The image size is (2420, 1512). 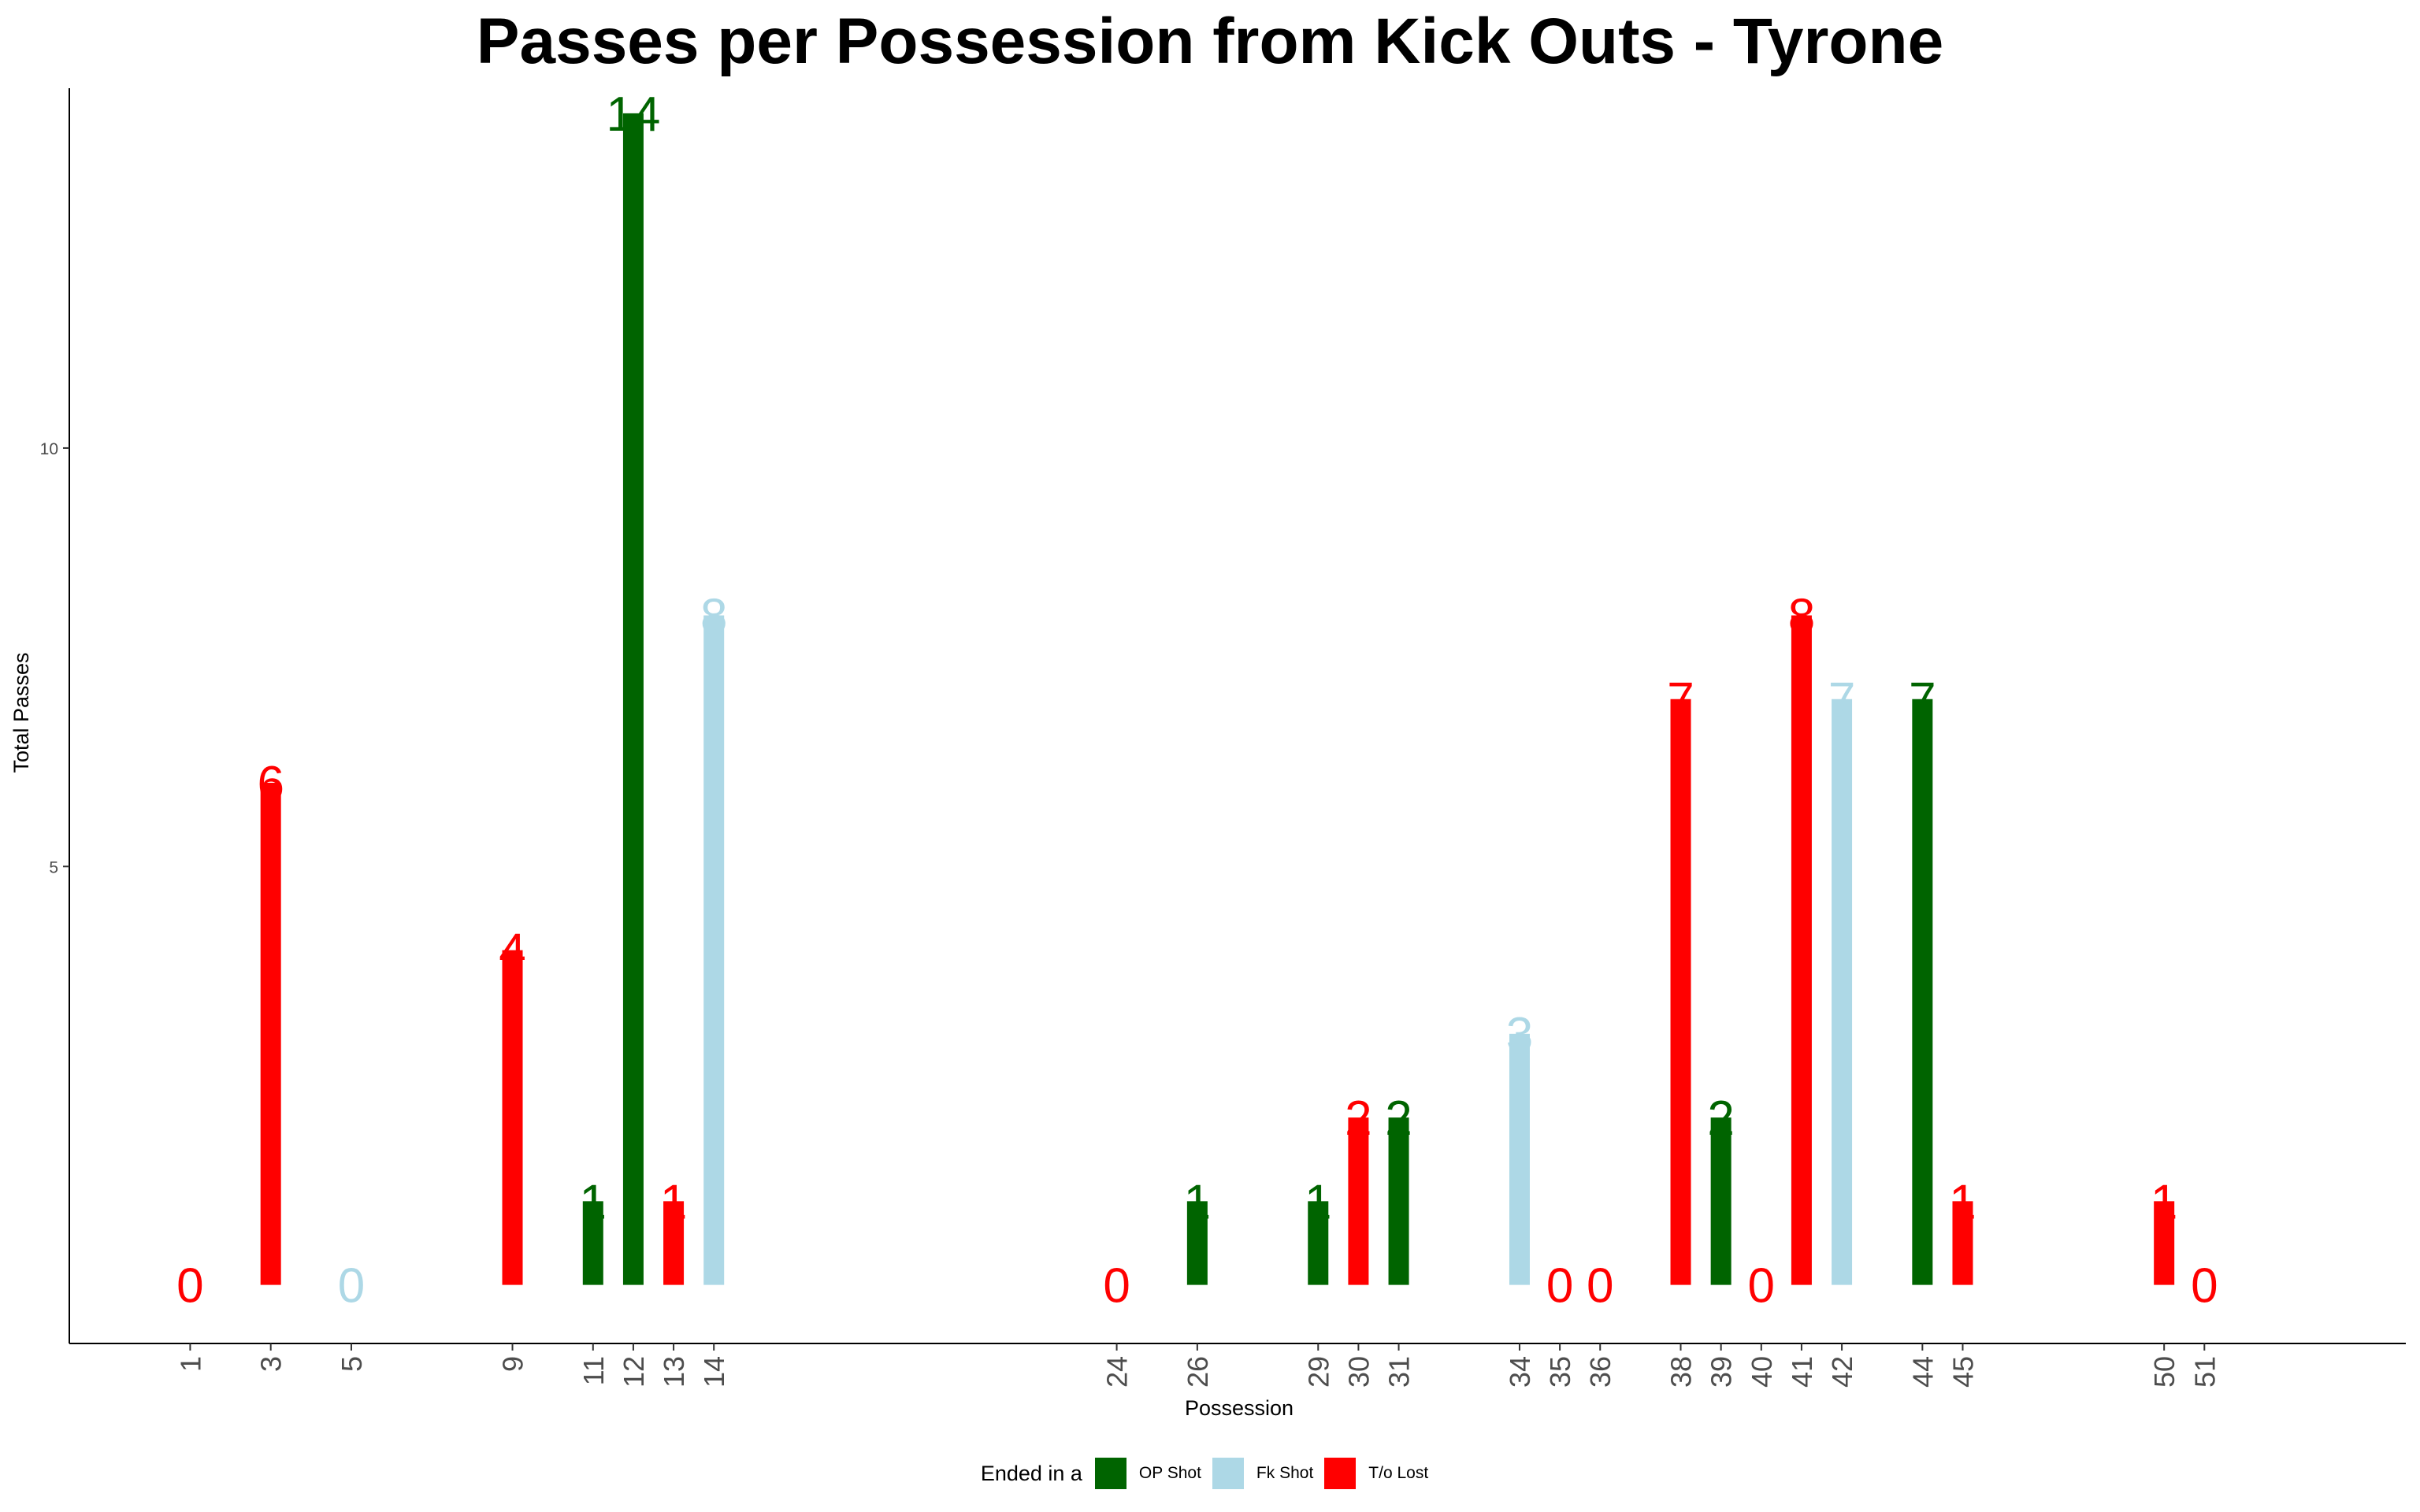 What do you see at coordinates (1560, 1372) in the screenshot?
I see `x-tick-label: 35` at bounding box center [1560, 1372].